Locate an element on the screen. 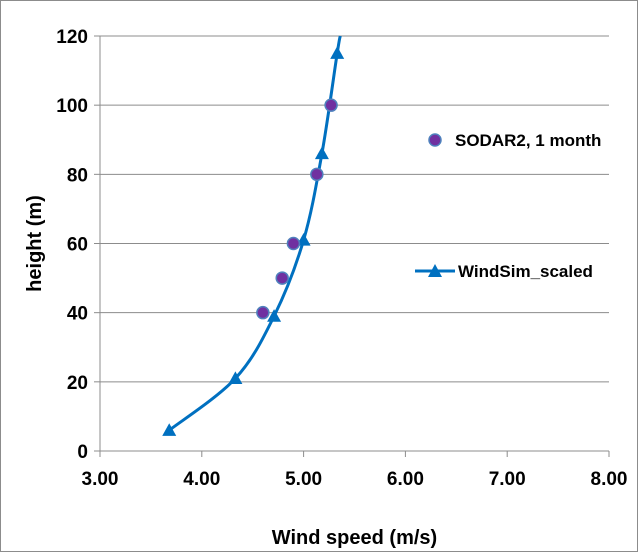 This screenshot has width=638, height=556. x-tick-label: 3.00 is located at coordinates (100, 479).